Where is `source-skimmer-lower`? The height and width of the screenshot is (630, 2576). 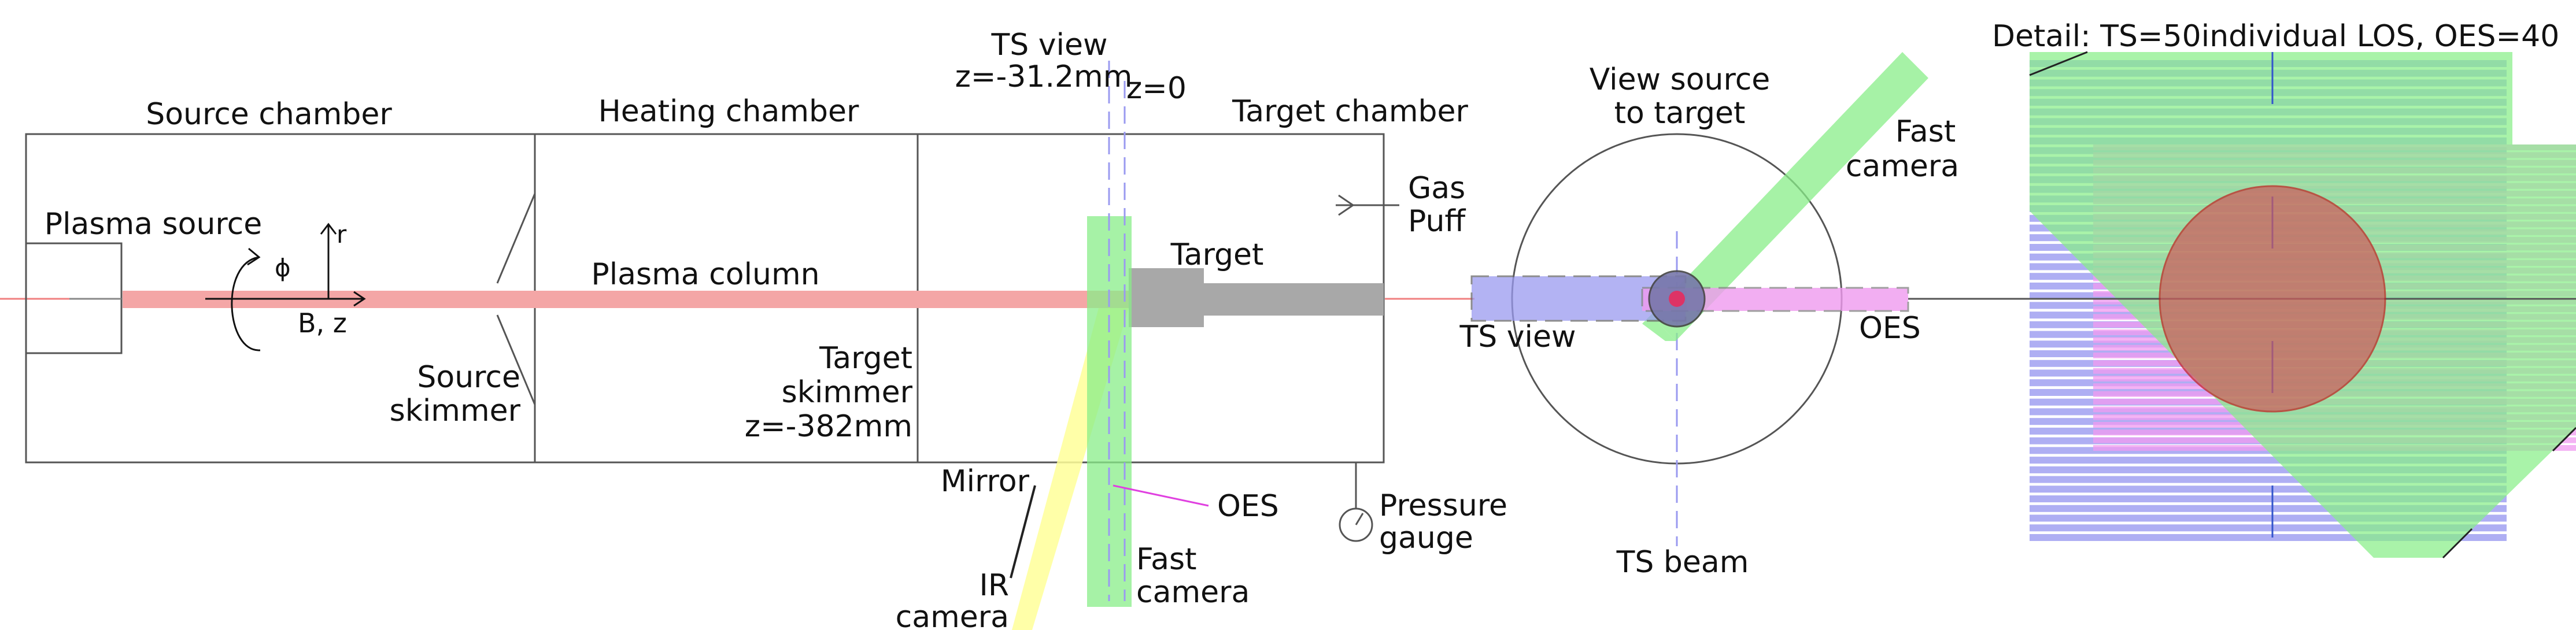
source-skimmer-lower is located at coordinates (516, 388).